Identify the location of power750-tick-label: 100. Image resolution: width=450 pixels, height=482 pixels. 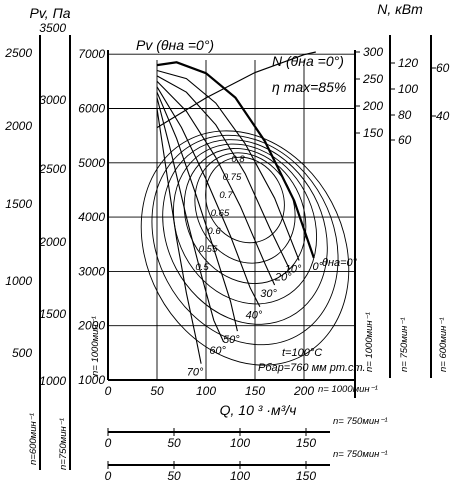
(408, 89).